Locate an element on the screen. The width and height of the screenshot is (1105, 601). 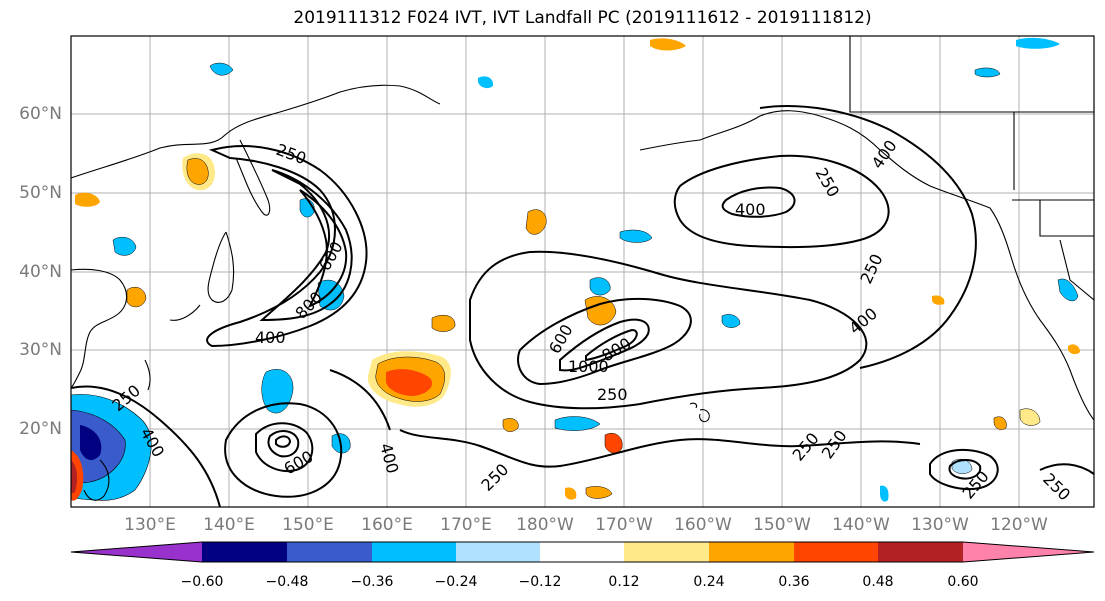
lon-label: 160°W is located at coordinates (703, 525).